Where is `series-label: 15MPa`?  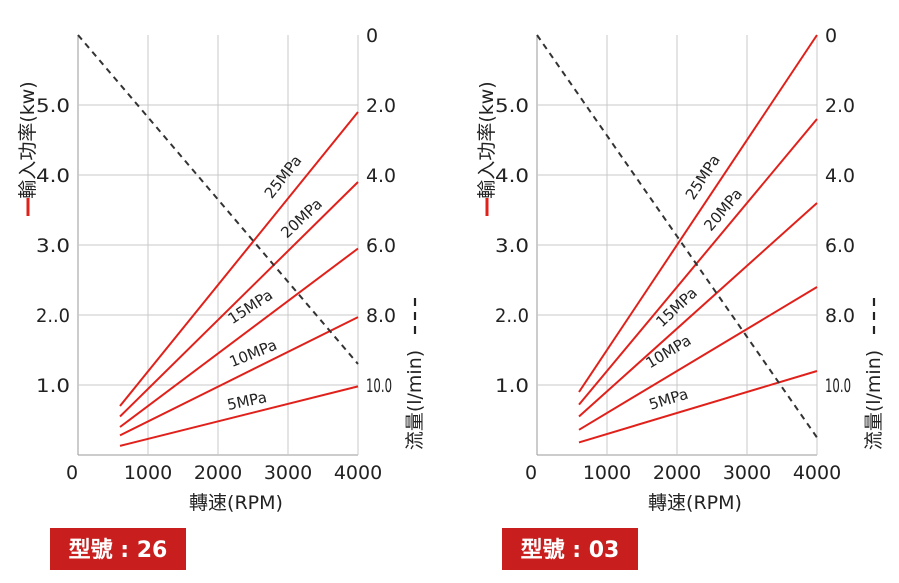 series-label: 15MPa is located at coordinates (250, 307).